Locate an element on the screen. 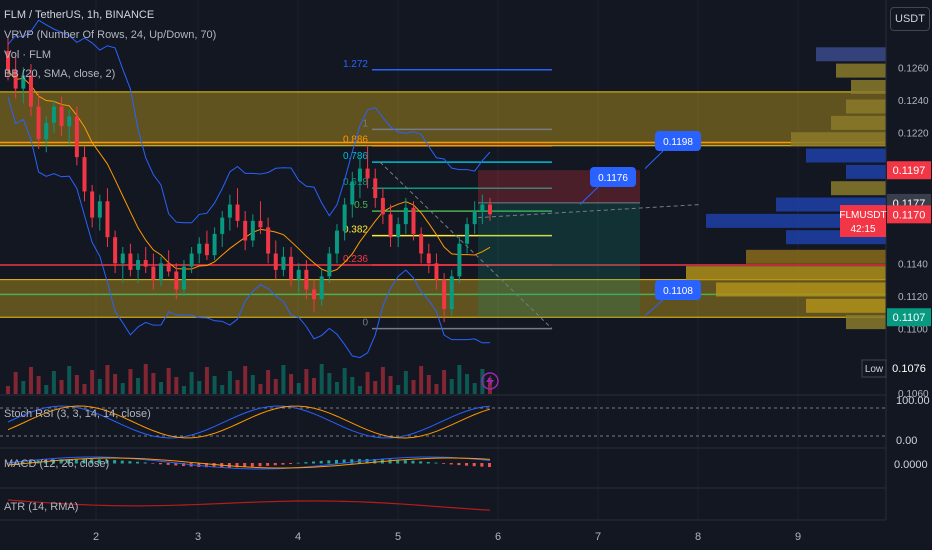  price-callout-label: 0.1108 is located at coordinates (678, 291).